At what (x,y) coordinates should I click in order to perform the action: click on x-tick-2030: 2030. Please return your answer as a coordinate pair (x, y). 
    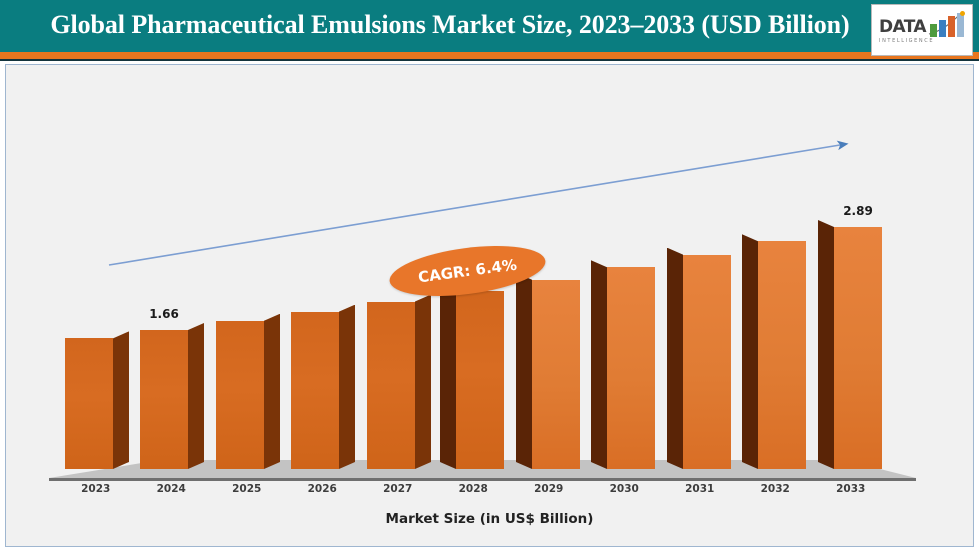
    Looking at the image, I should click on (624, 489).